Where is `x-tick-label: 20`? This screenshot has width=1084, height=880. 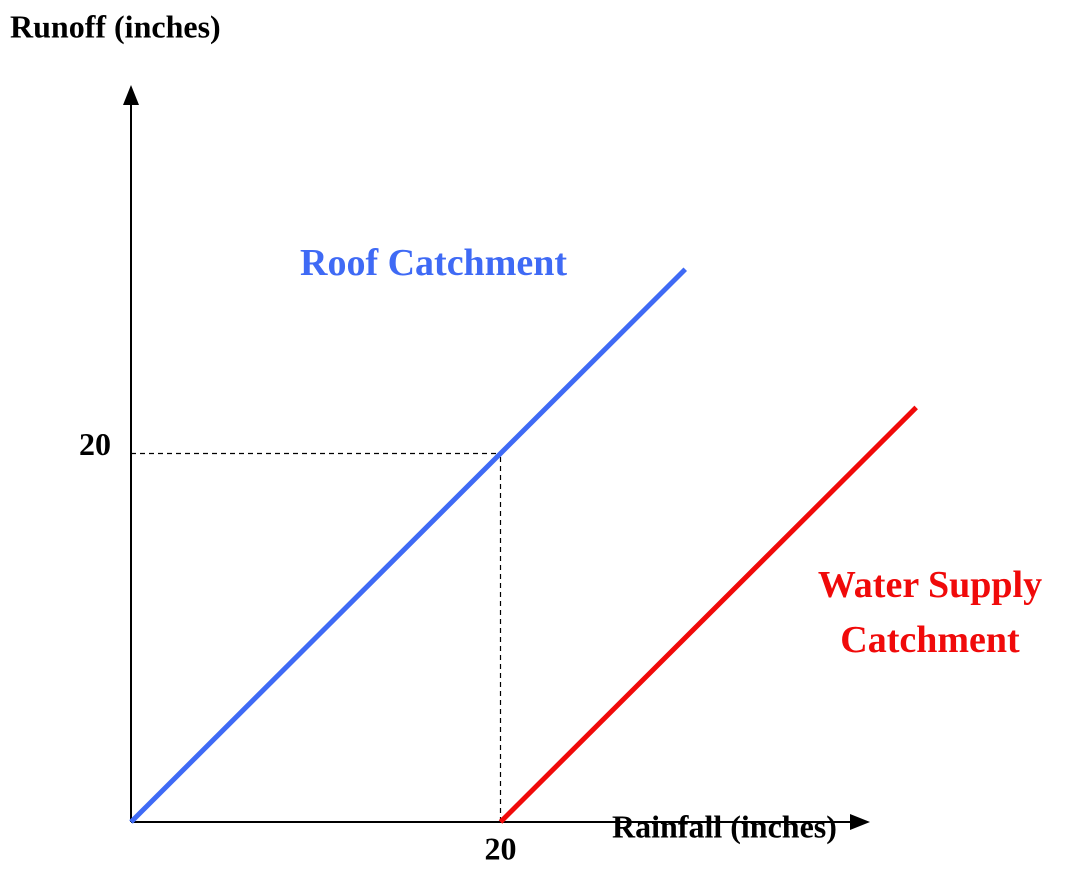
x-tick-label: 20 is located at coordinates (501, 848).